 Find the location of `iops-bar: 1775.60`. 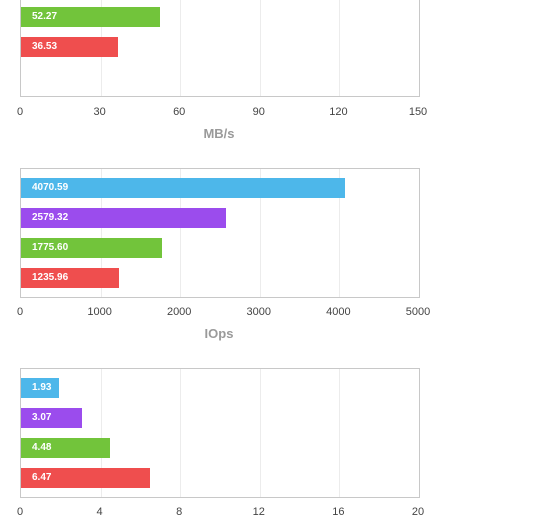

iops-bar: 1775.60 is located at coordinates (92, 248).